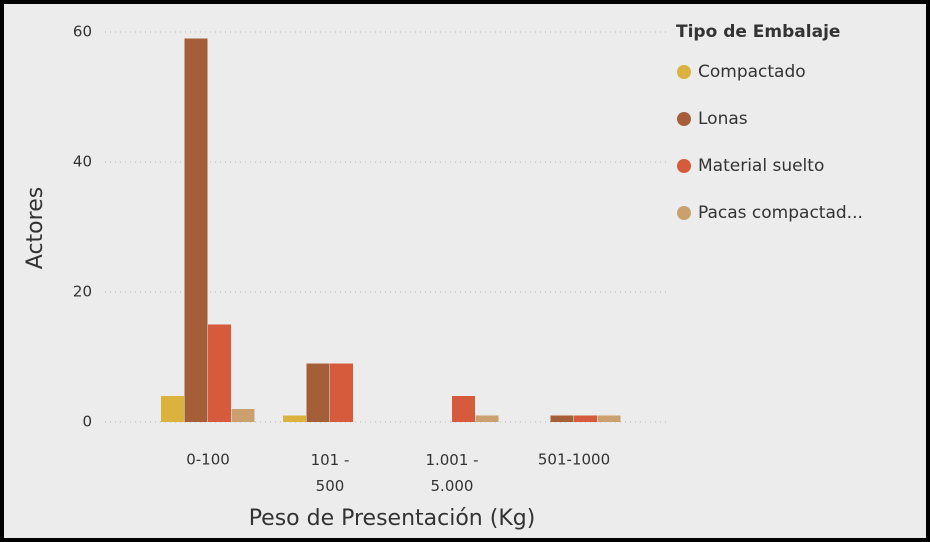  I want to click on legend-label: Compactado, so click(752, 72).